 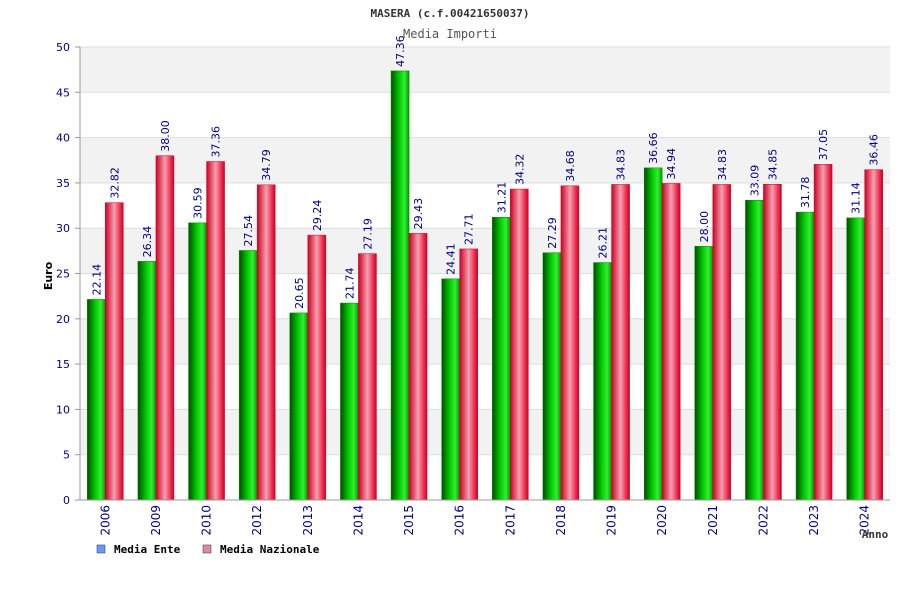 What do you see at coordinates (501, 358) in the screenshot?
I see `bar-media-ente-2017` at bounding box center [501, 358].